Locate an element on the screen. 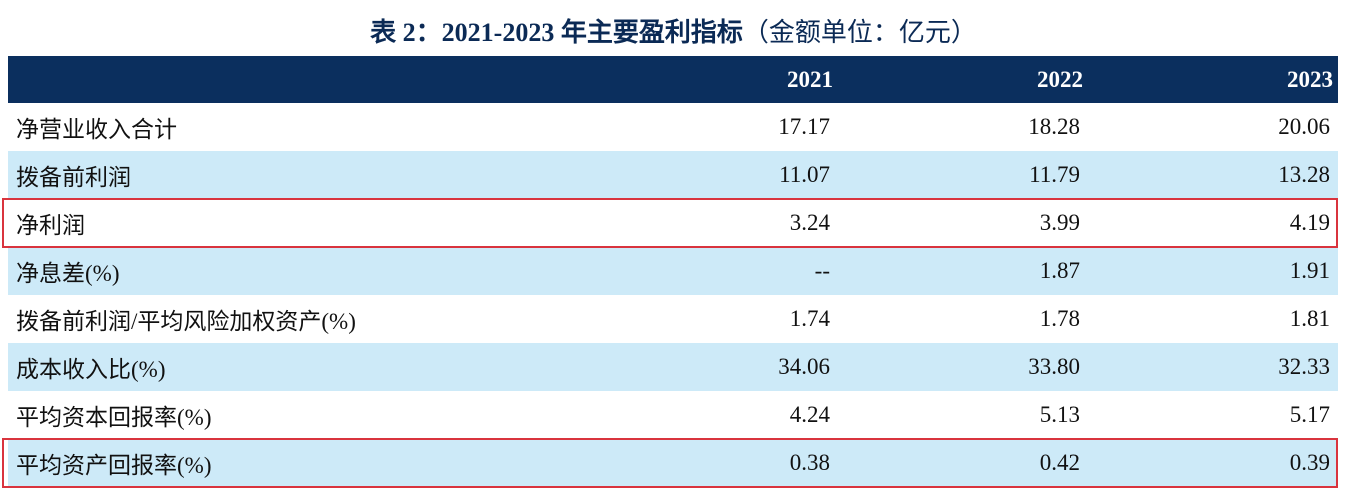  cell-value: -- is located at coordinates (822, 270).